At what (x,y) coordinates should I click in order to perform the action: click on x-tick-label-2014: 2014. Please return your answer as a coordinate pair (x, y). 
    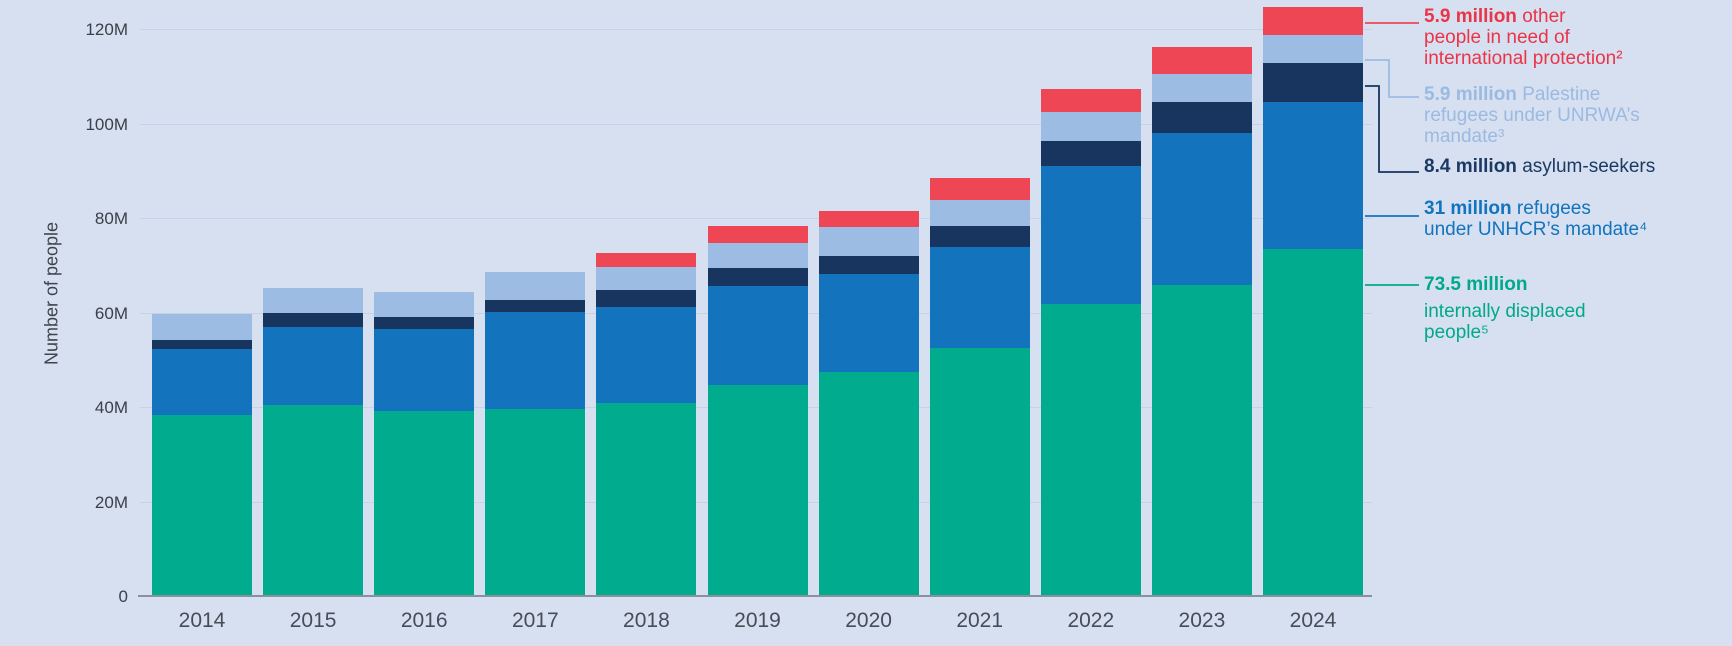
    Looking at the image, I should click on (202, 620).